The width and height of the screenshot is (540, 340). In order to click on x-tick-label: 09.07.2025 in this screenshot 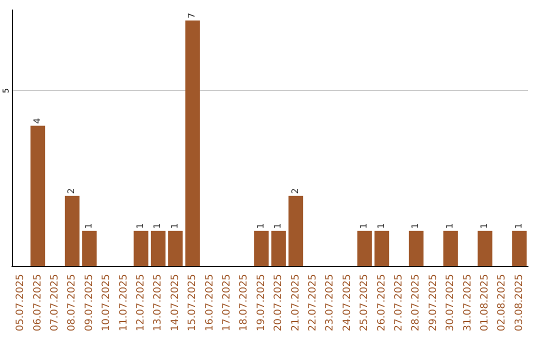, I will do `click(89, 303)`.